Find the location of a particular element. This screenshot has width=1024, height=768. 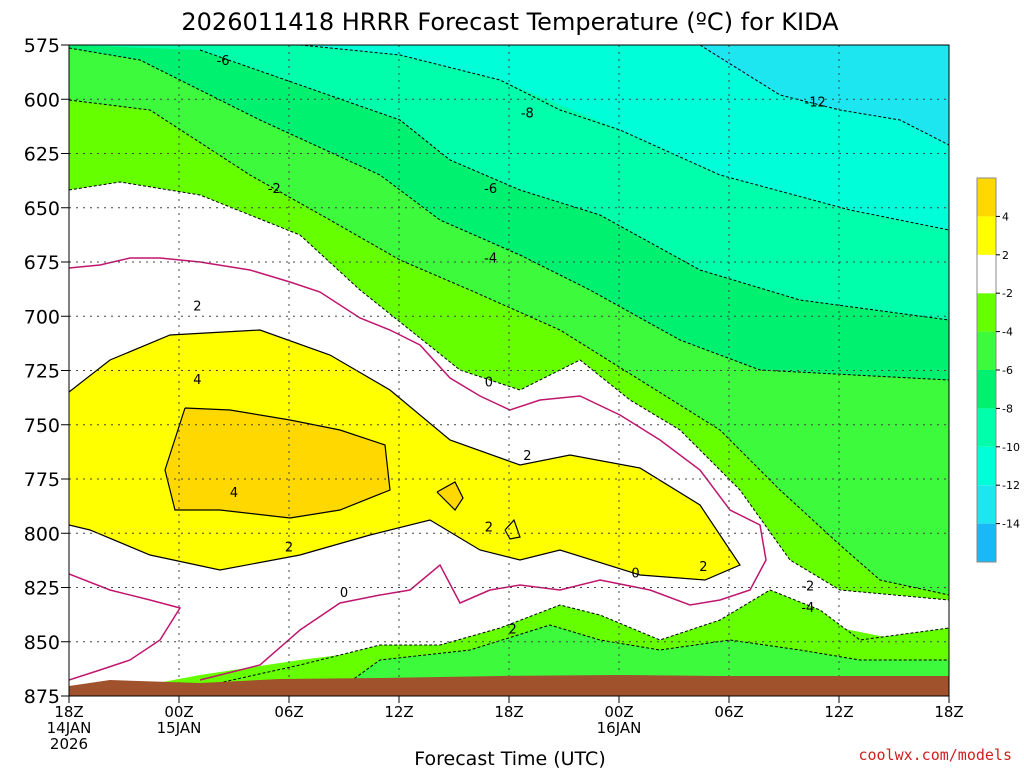

pressure-tick-label: 800 is located at coordinates (42, 534).